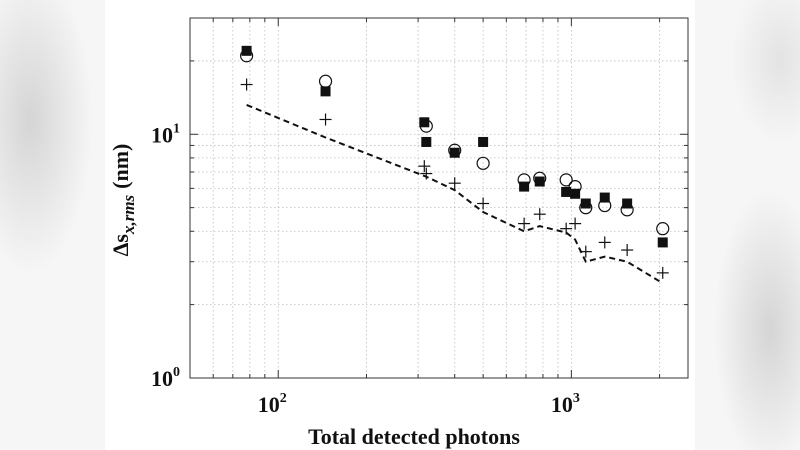 Image resolution: width=800 pixels, height=450 pixels. I want to click on x-tick-label-0: 10², so click(272, 404).